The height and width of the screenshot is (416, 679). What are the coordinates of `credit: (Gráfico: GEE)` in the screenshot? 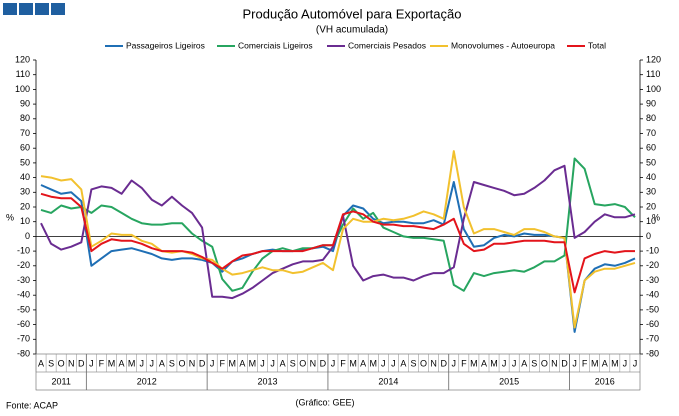 It's located at (324, 402).